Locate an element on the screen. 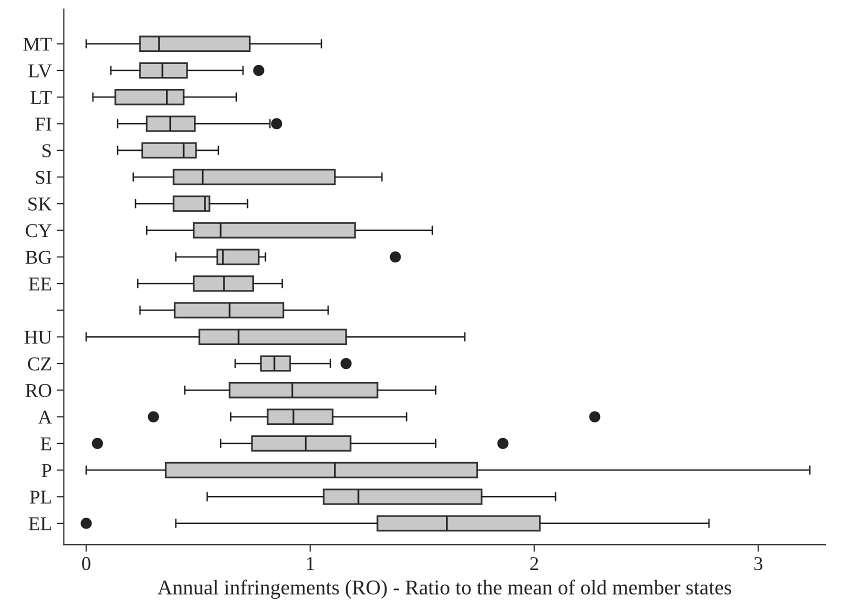  x-tick-label: 0 is located at coordinates (86, 563).